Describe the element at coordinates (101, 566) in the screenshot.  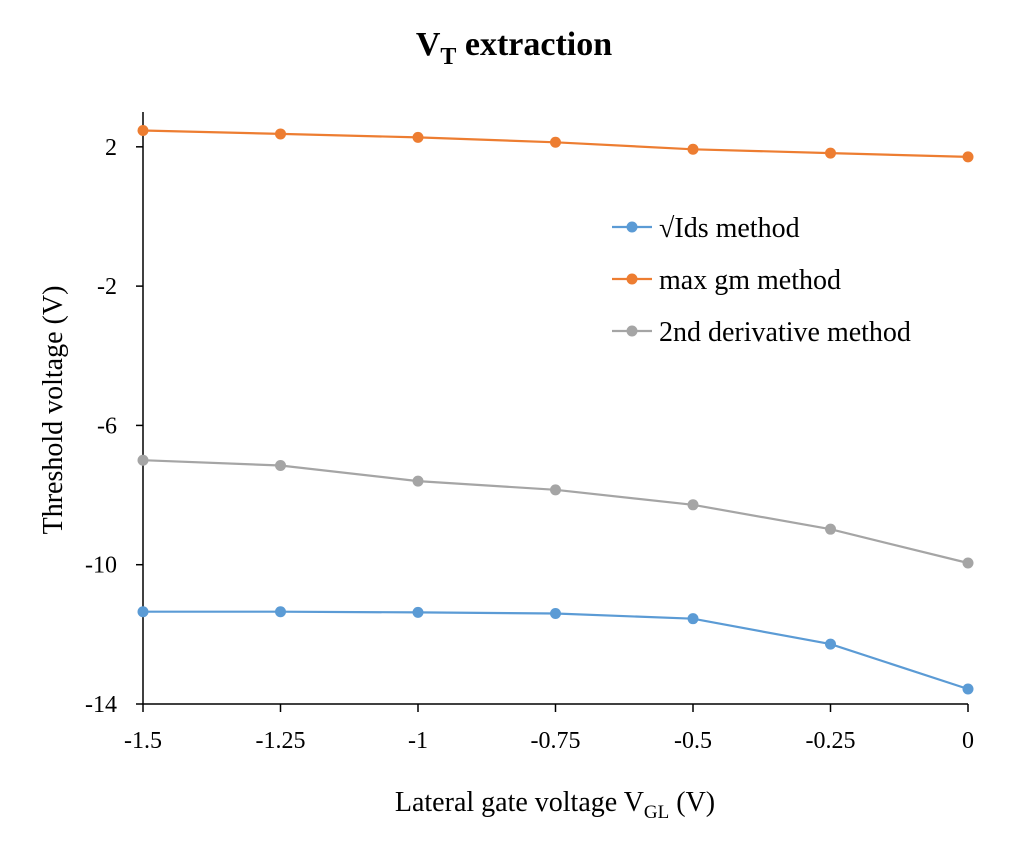
I see `y-tick-label: -10` at that location.